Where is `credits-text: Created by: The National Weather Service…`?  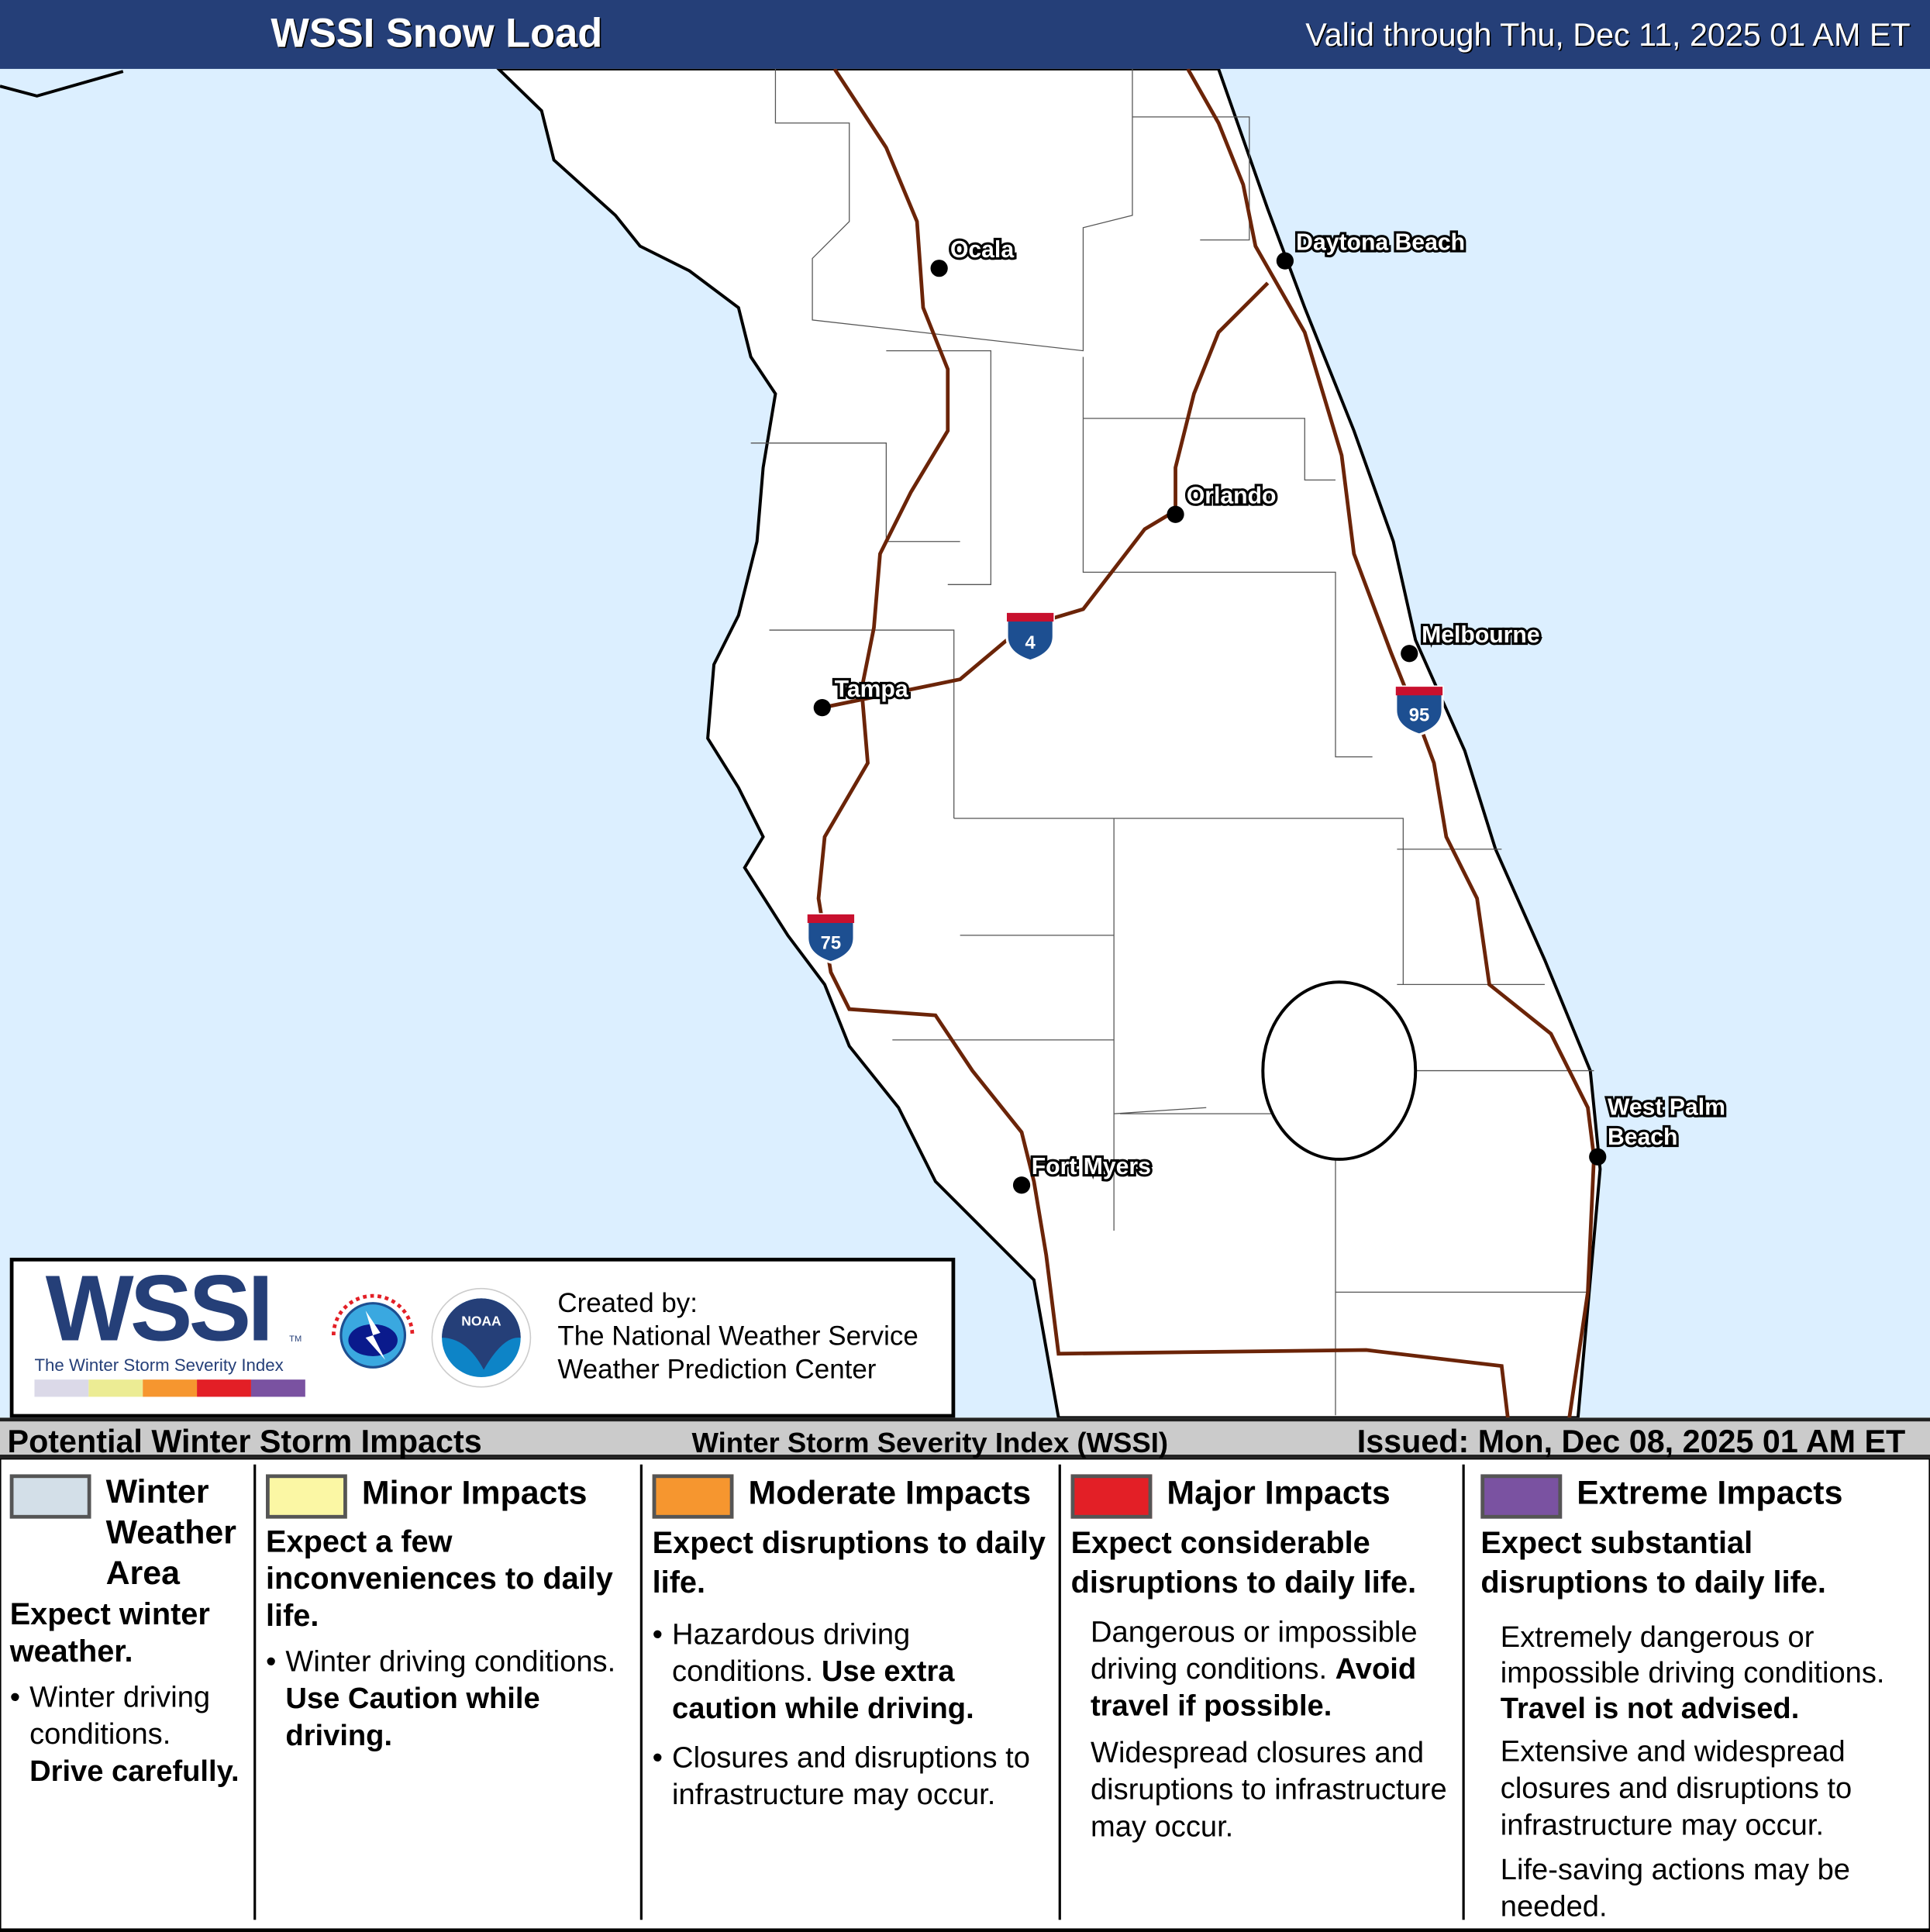
credits-text: Created by: The National Weather Service… is located at coordinates (737, 1336).